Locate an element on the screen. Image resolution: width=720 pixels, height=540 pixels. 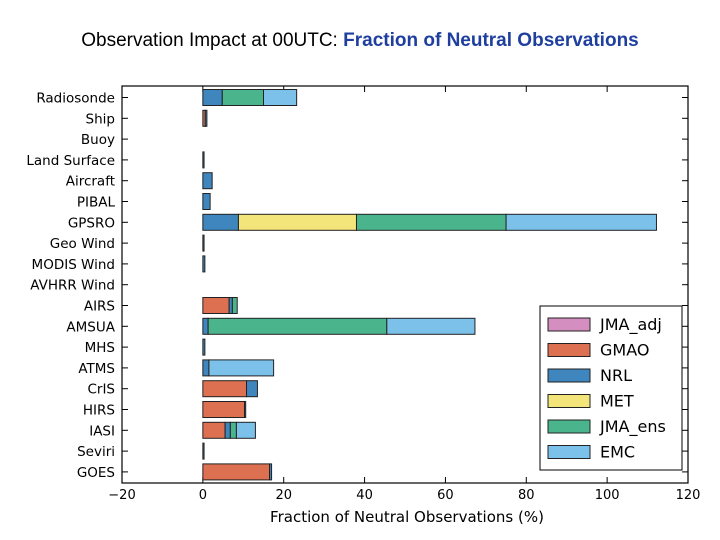
bar-NRL-ship is located at coordinates (206, 118).